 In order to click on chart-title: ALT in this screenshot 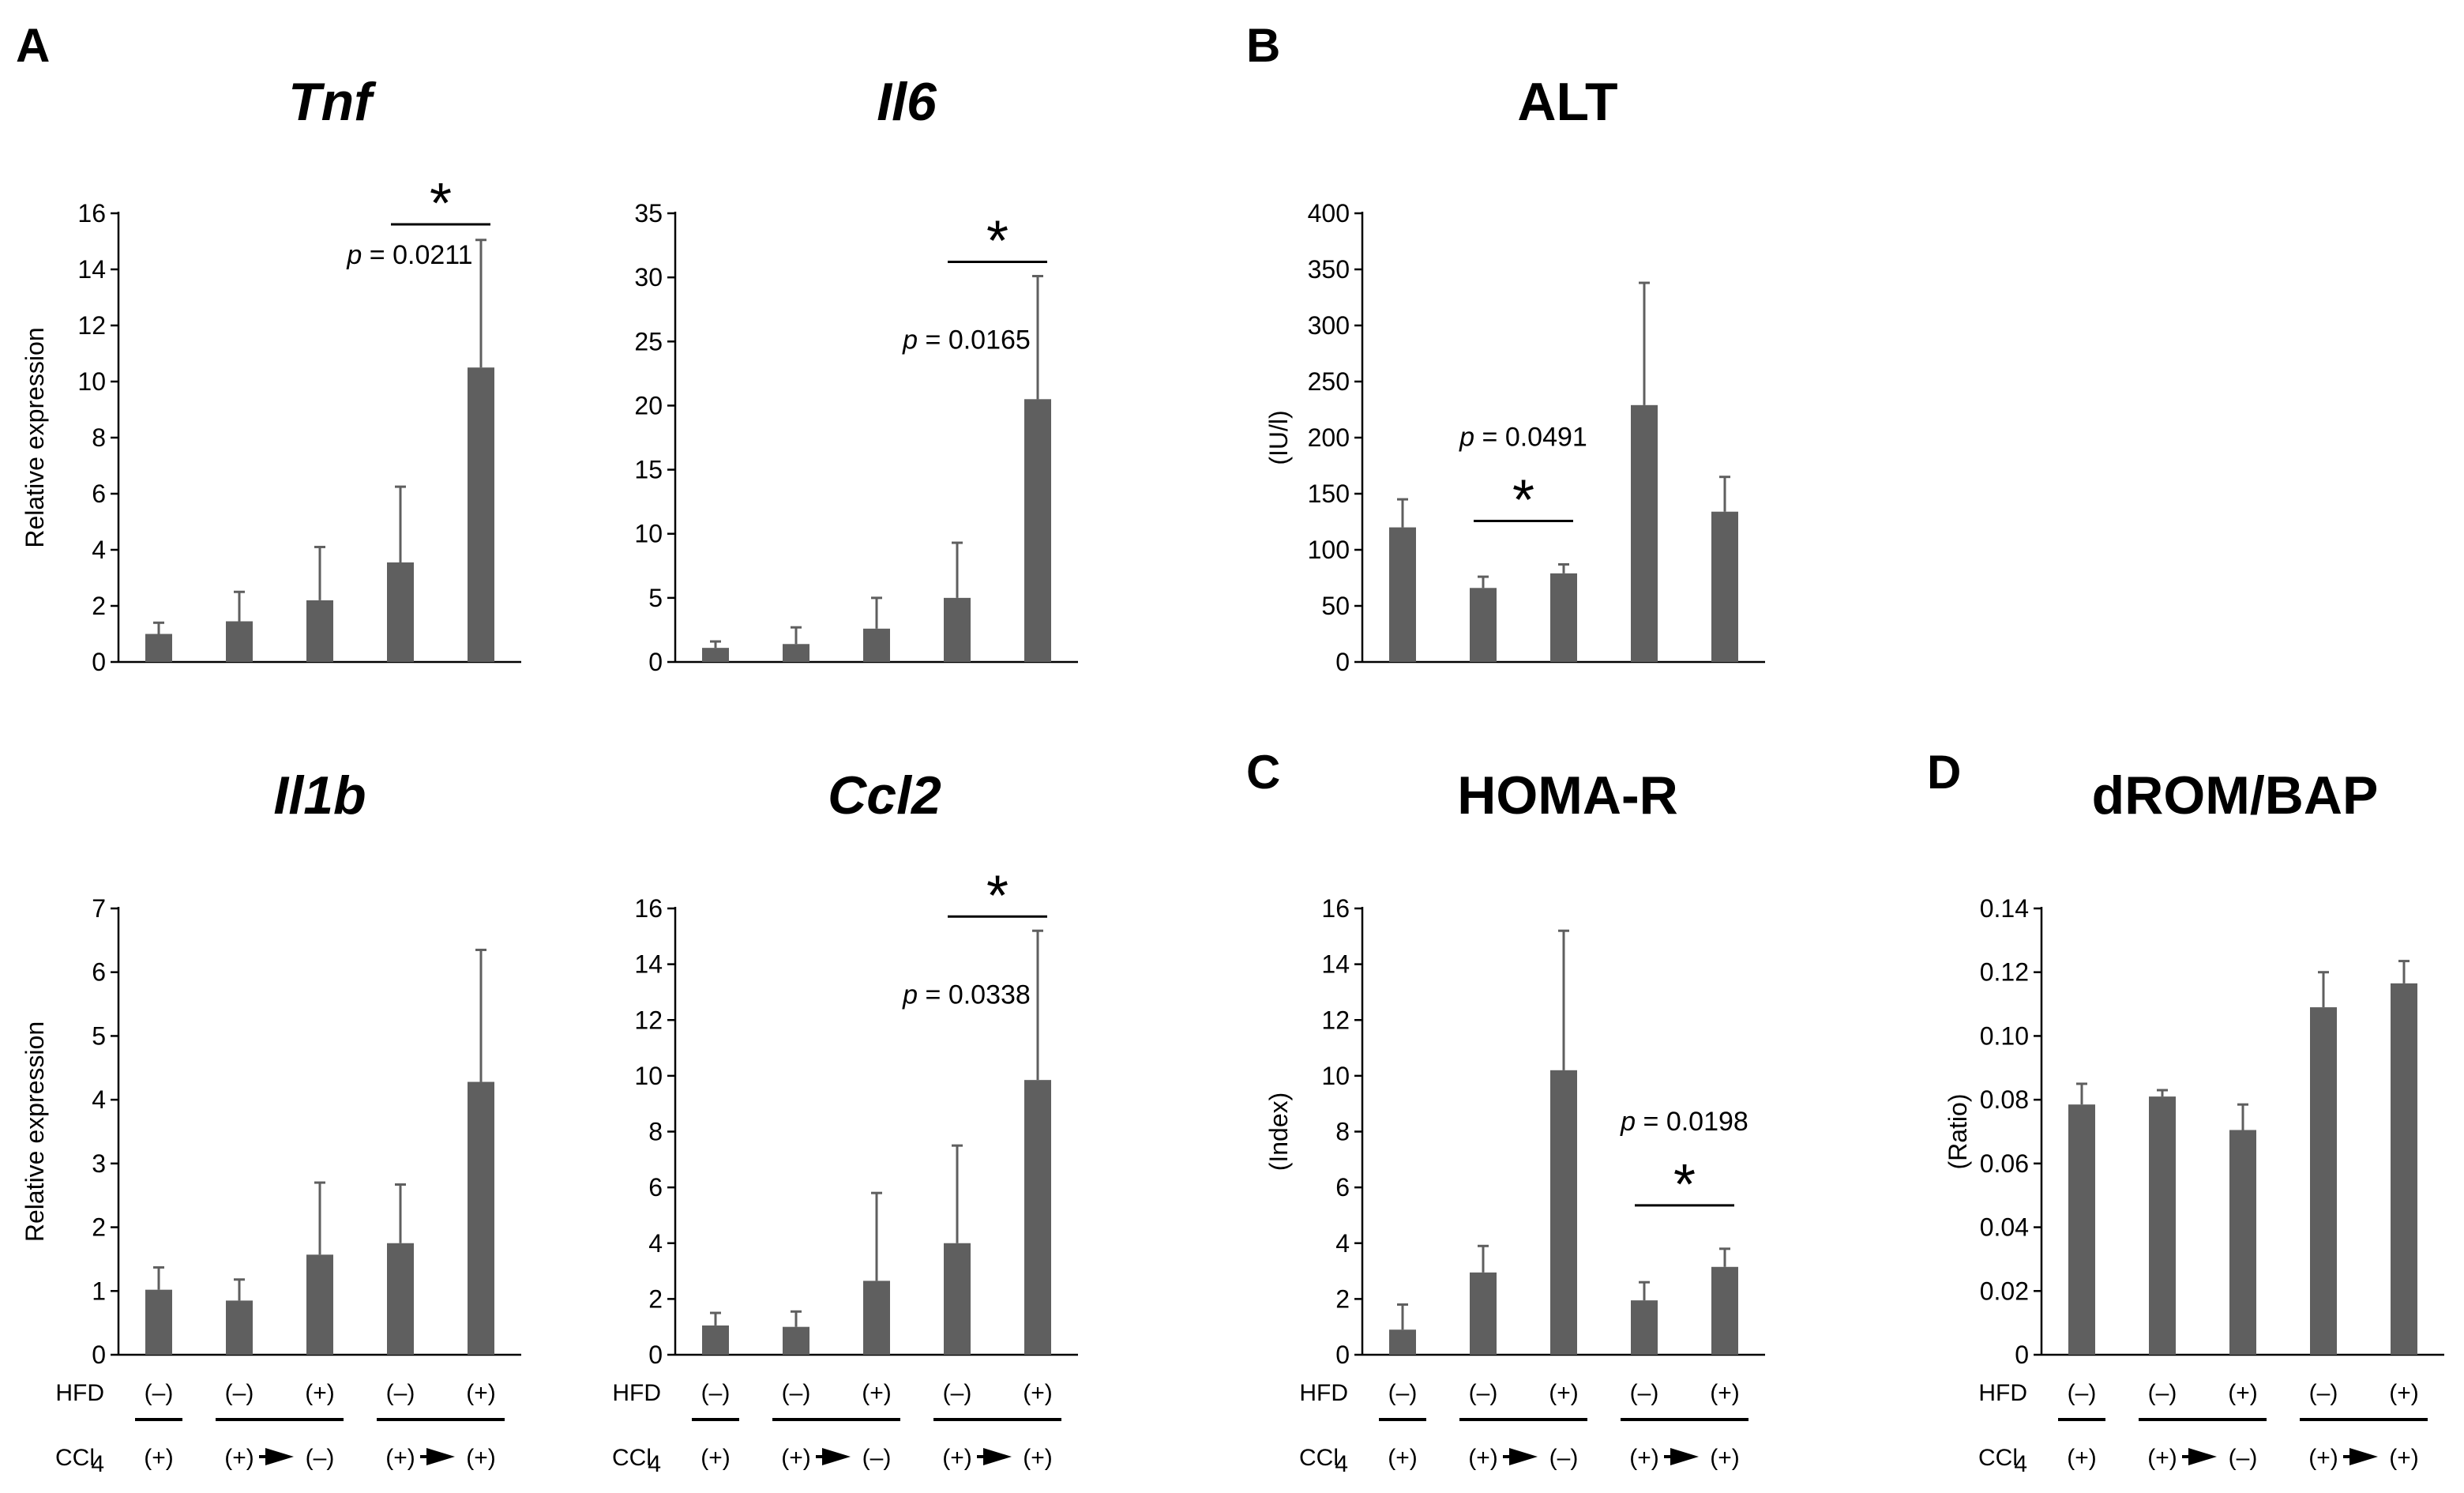, I will do `click(1567, 102)`.